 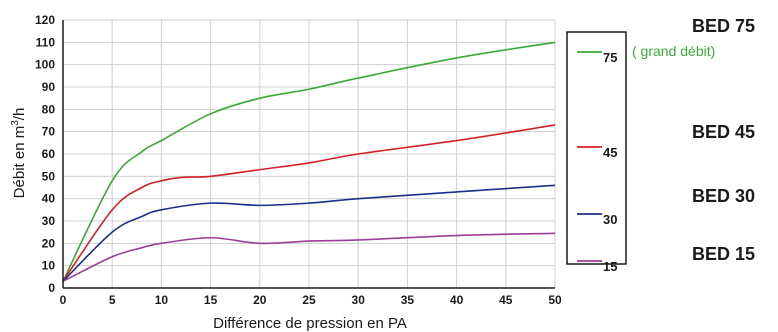 What do you see at coordinates (45, 65) in the screenshot?
I see `y-tick-label: 100` at bounding box center [45, 65].